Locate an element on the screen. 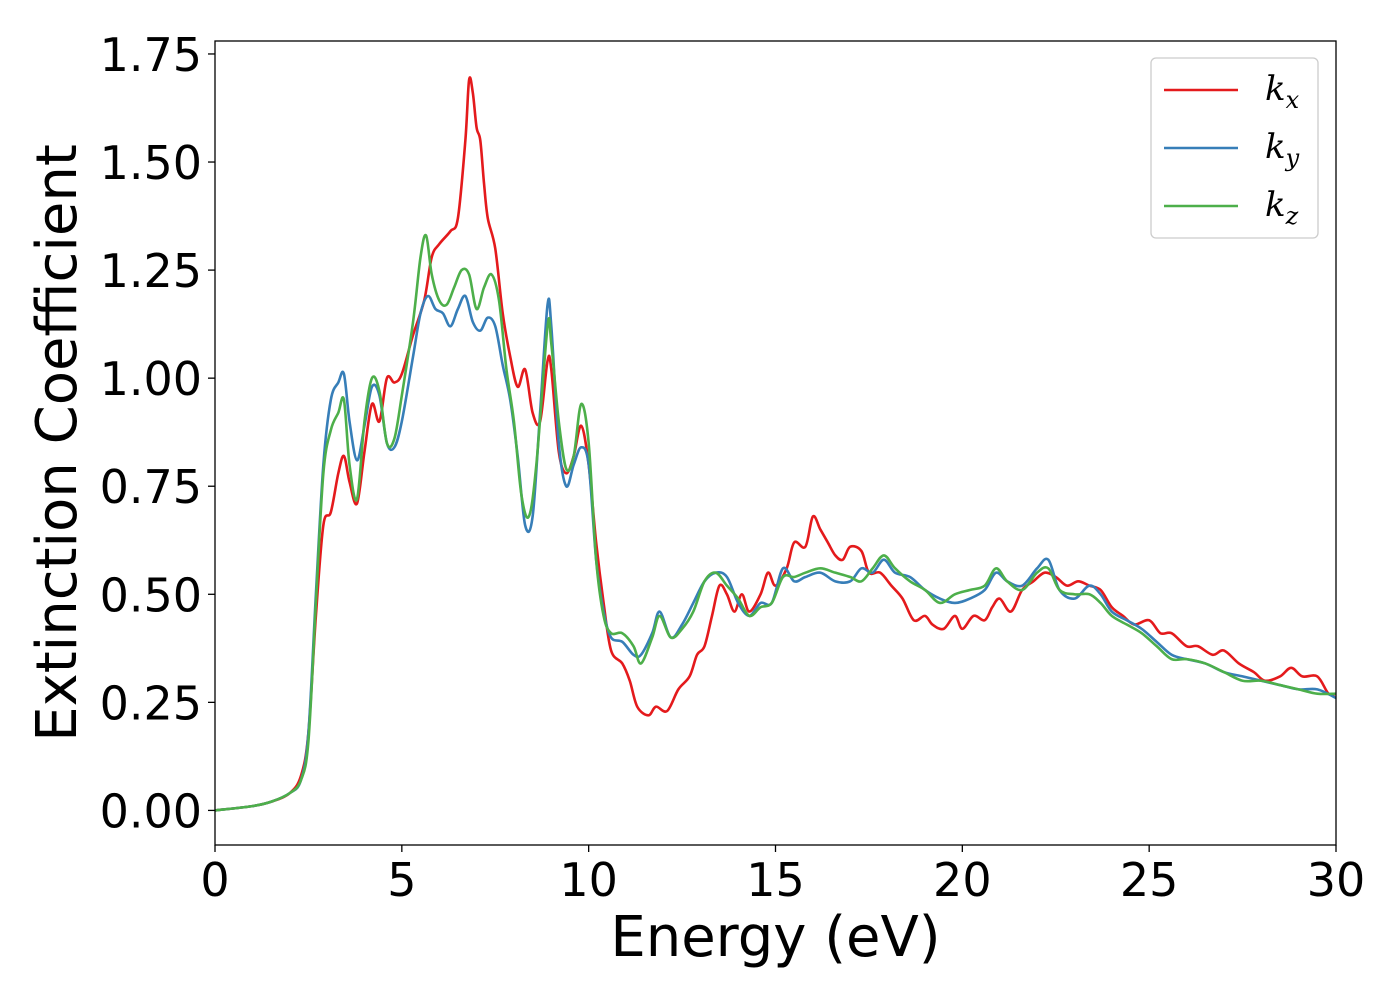 The height and width of the screenshot is (1000, 1400). y-tick-label: 0.75 is located at coordinates (151, 487).